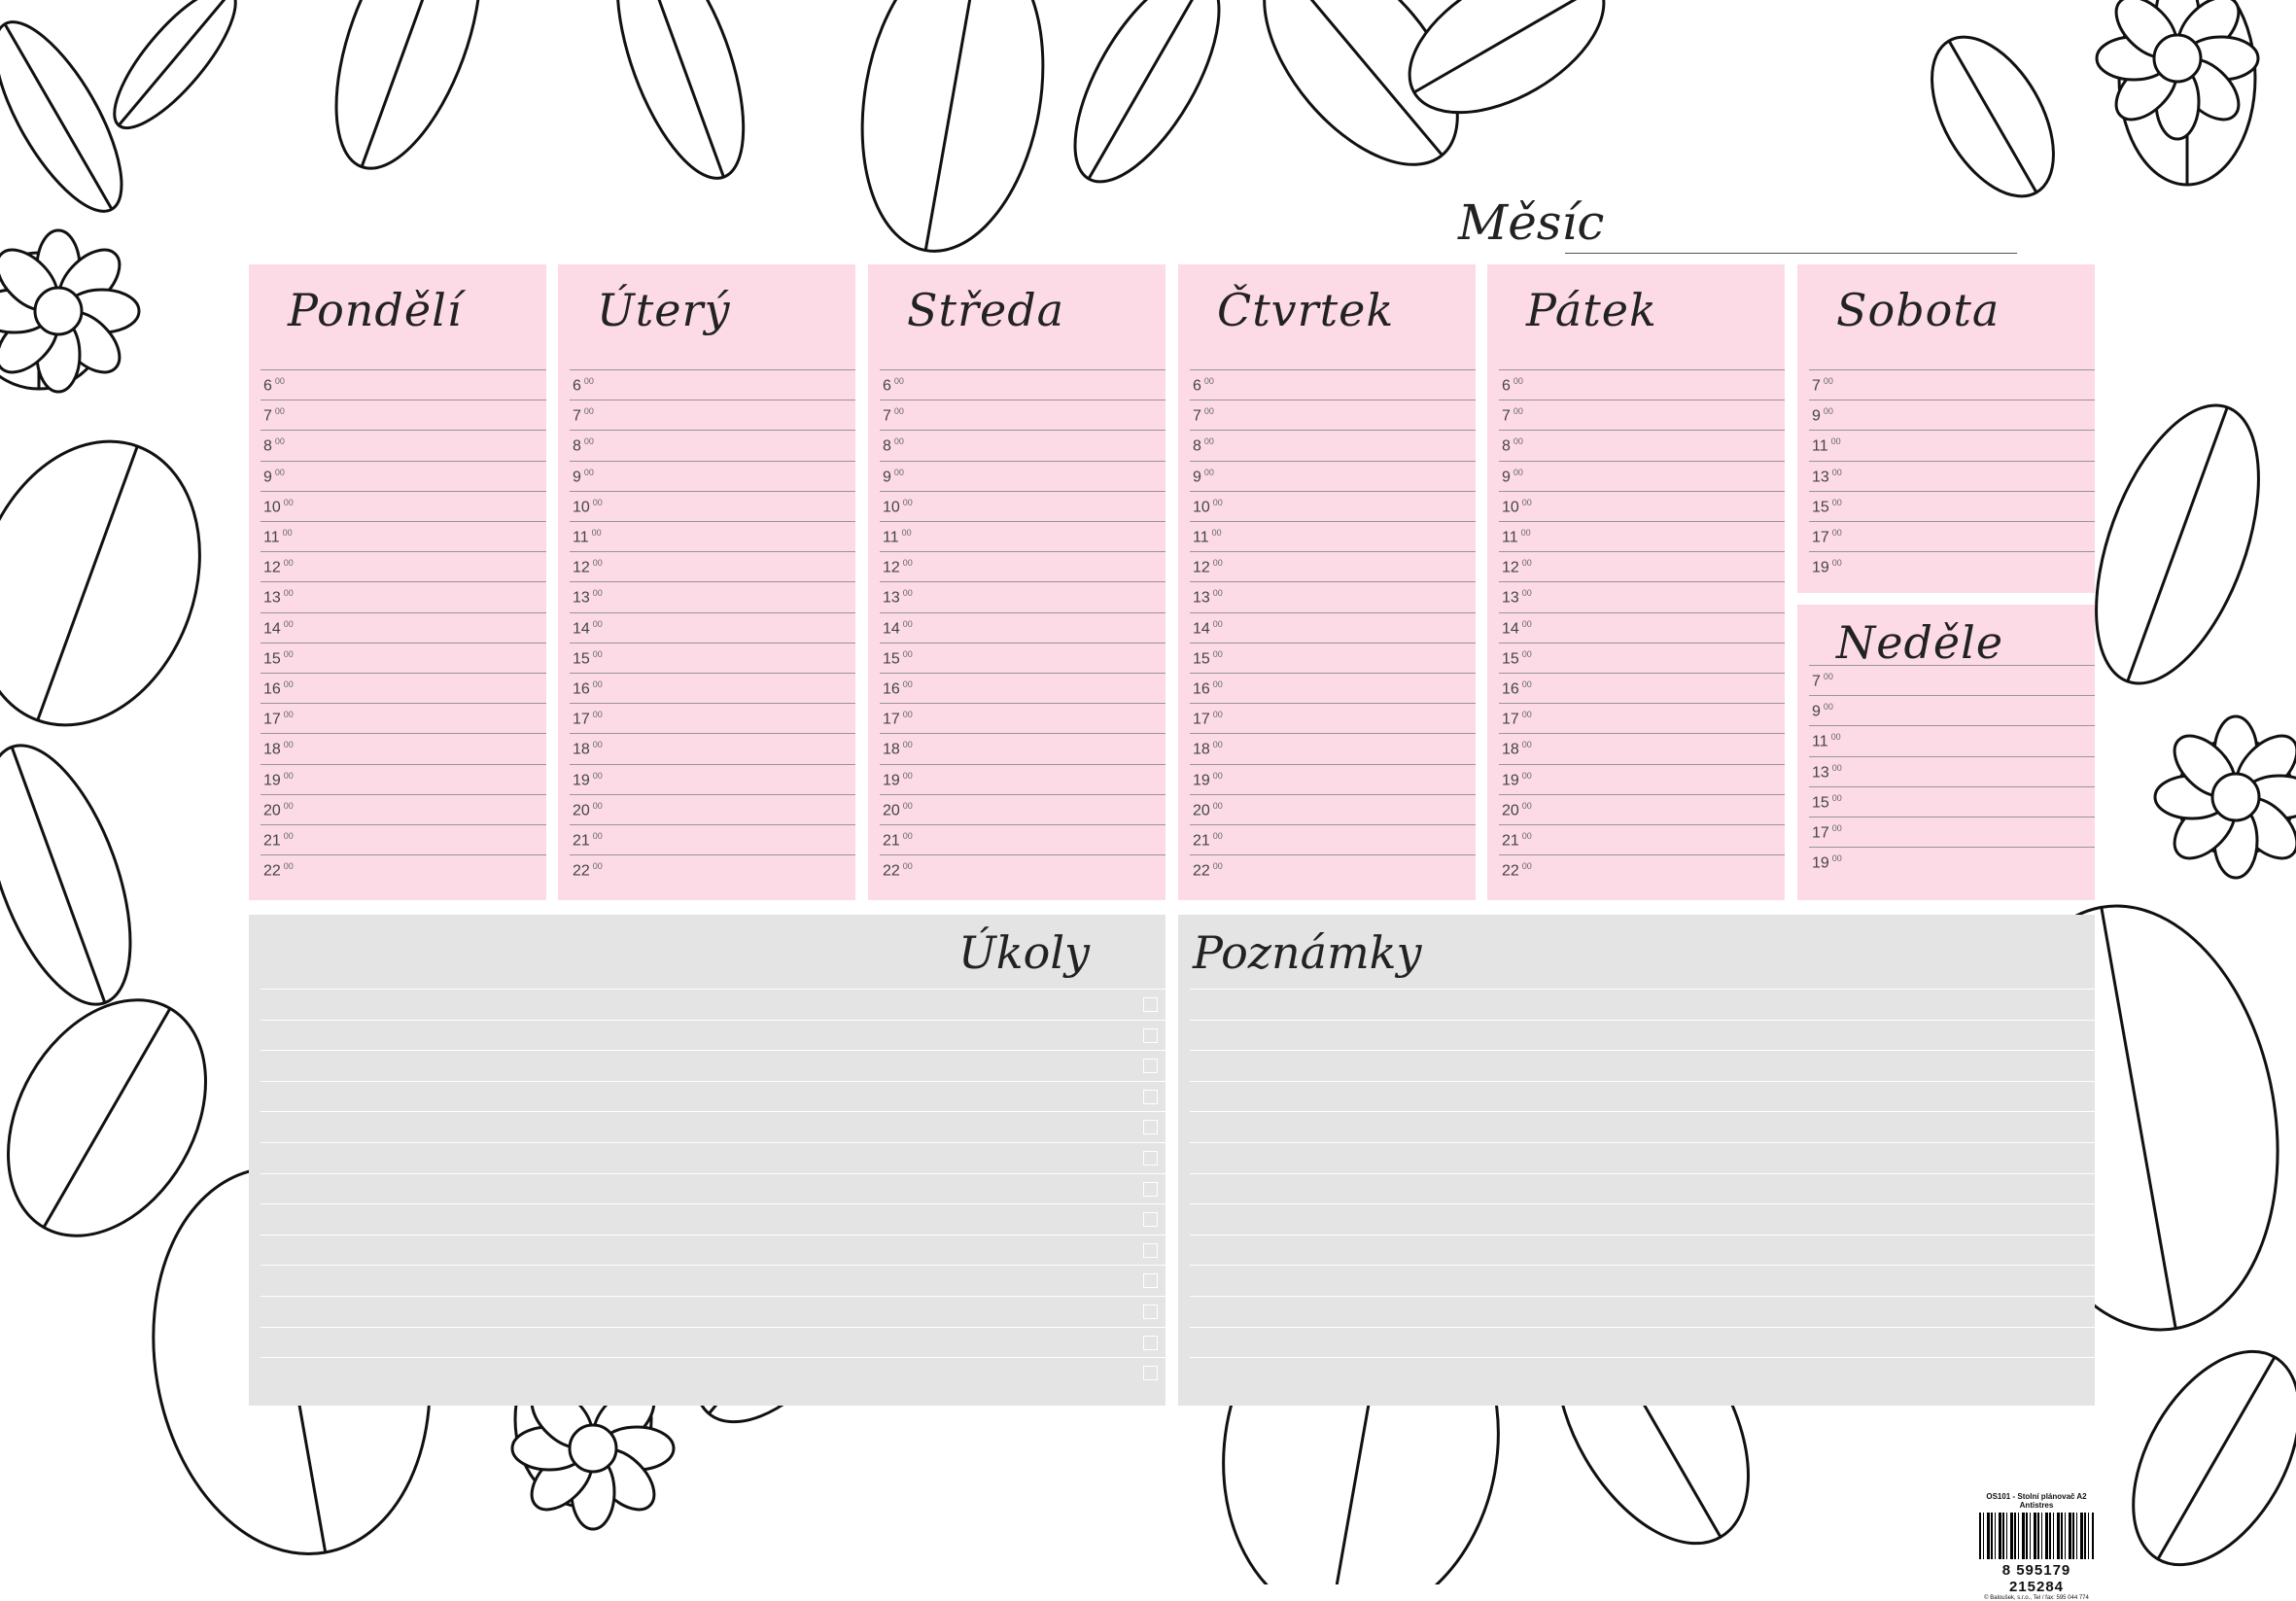 The height and width of the screenshot is (1601, 2296). What do you see at coordinates (1791, 253) in the screenshot?
I see `month-input-line` at bounding box center [1791, 253].